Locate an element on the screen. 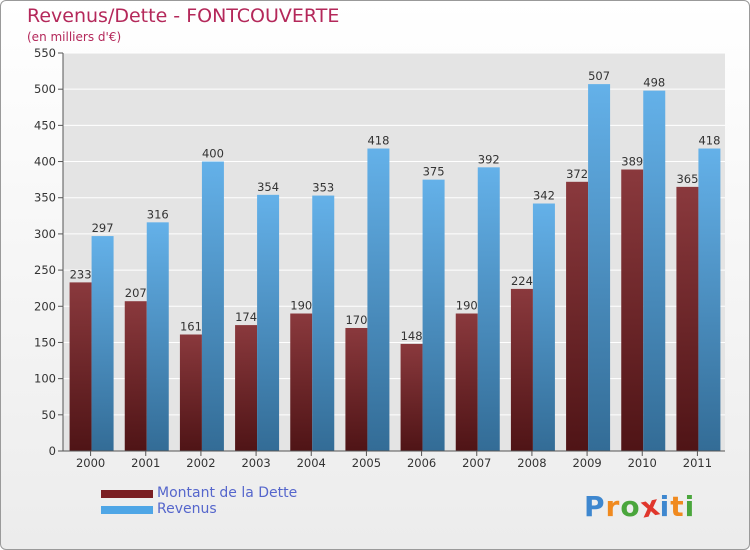 The image size is (750, 550). legend-label-revenus: Revenus is located at coordinates (187, 509).